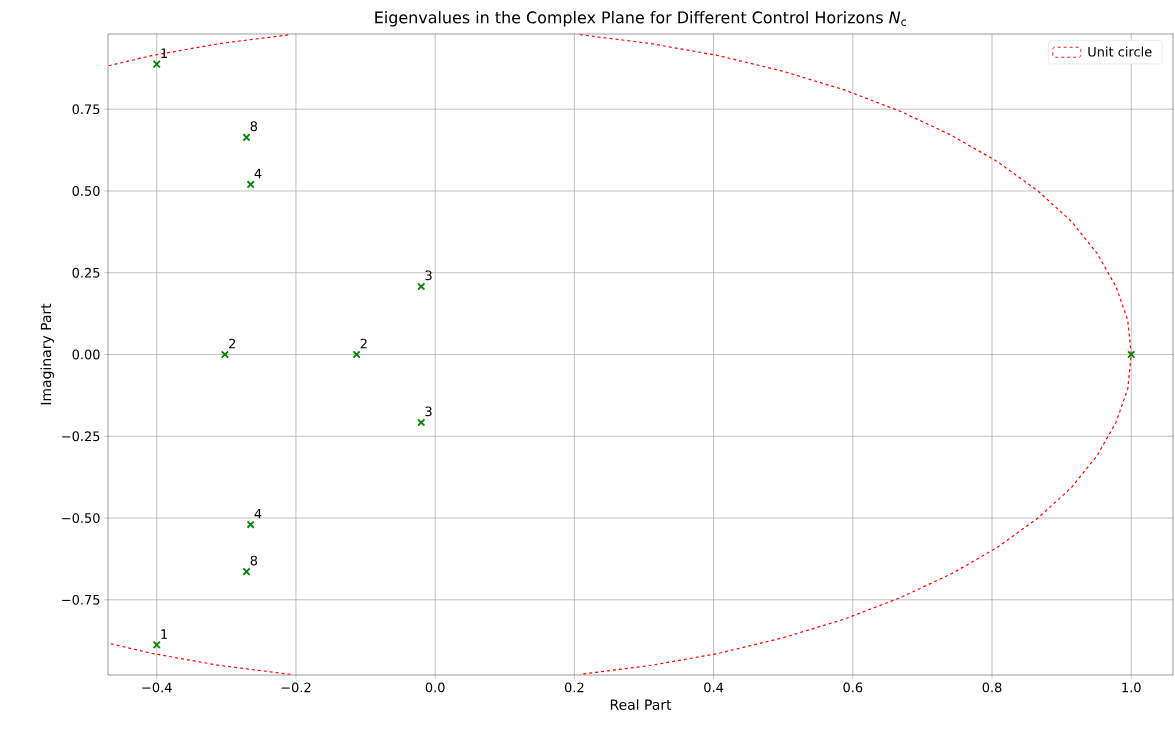 The width and height of the screenshot is (1175, 735). What do you see at coordinates (81, 436) in the screenshot?
I see `y-tick-label: −0.25` at bounding box center [81, 436].